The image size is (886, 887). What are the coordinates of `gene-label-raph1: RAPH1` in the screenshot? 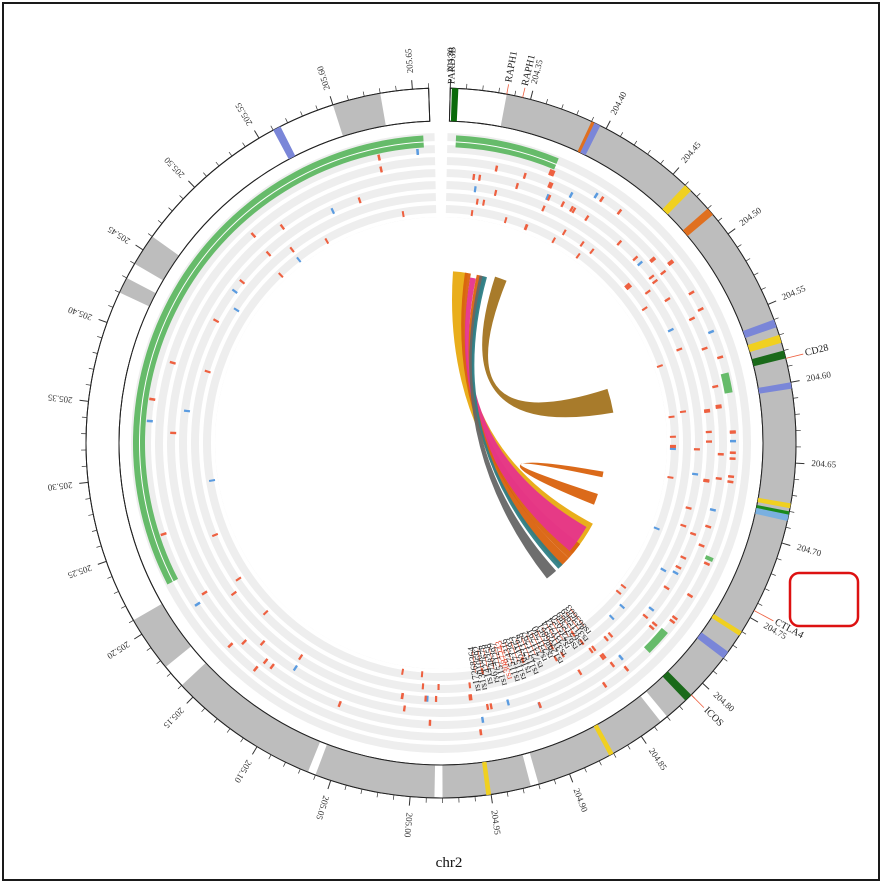 It's located at (511, 66).